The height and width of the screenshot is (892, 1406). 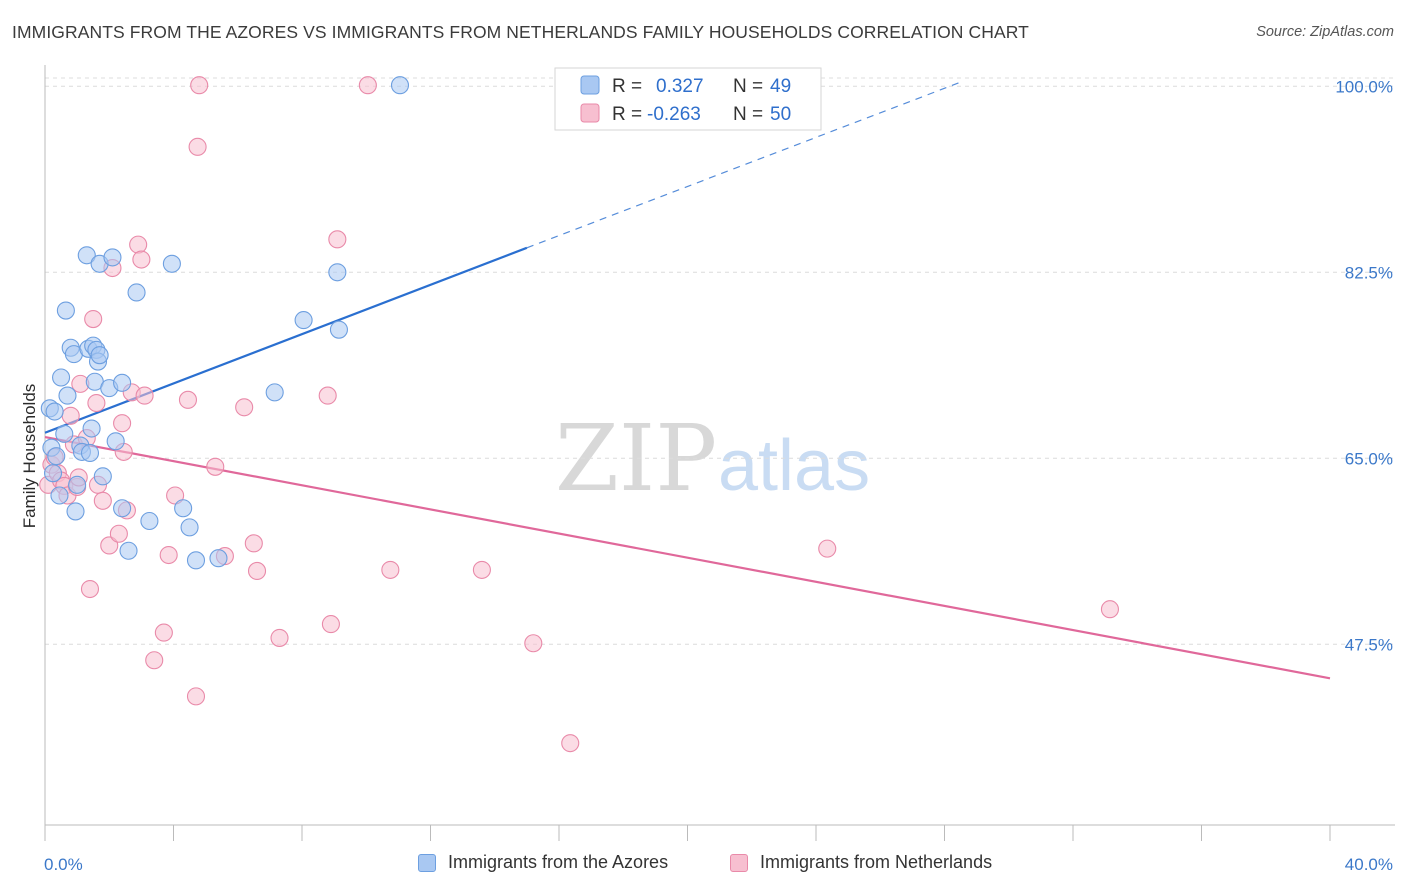 I want to click on trend-line-azores, so click(x=286, y=340).